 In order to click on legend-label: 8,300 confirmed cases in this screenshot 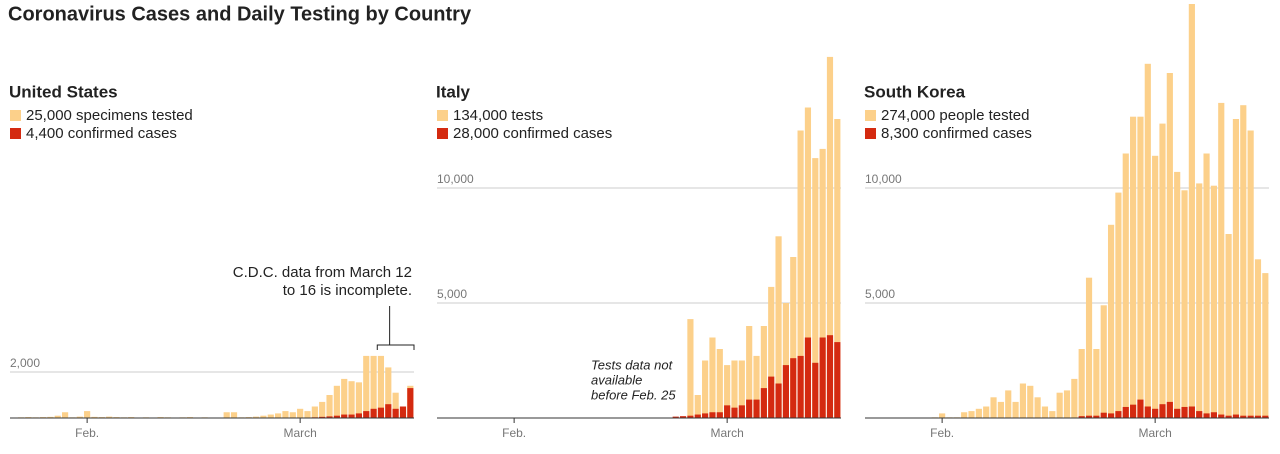, I will do `click(956, 133)`.